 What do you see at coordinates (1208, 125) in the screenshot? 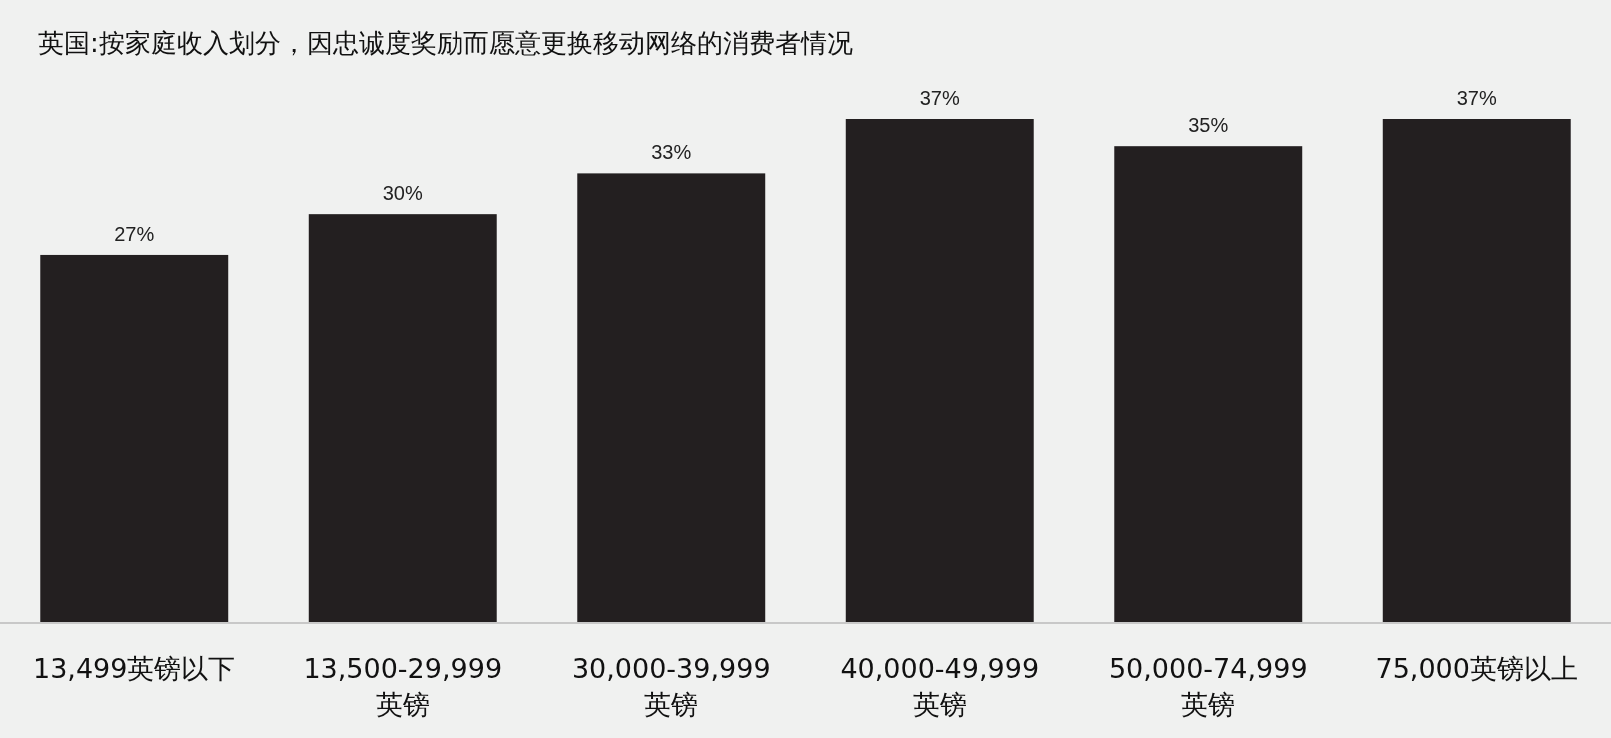
I see `data-label: 35%` at bounding box center [1208, 125].